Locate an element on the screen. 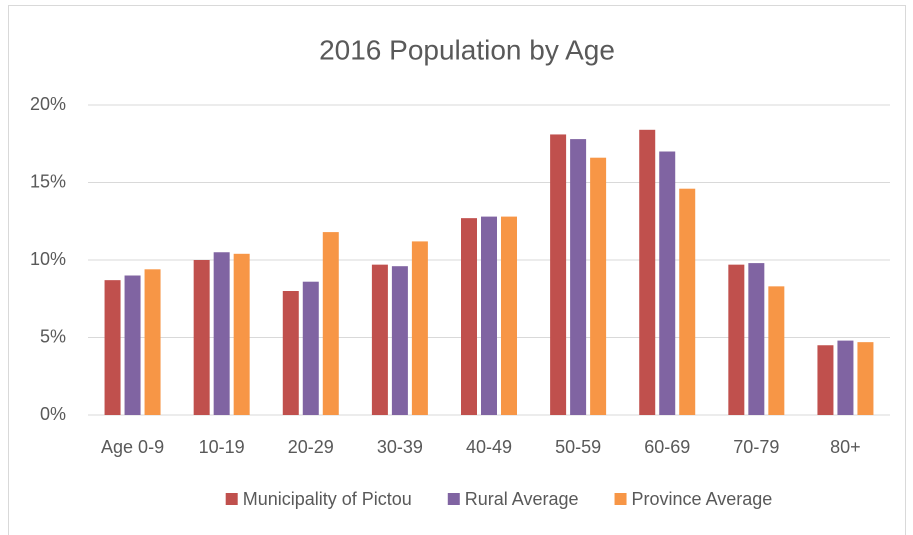  x-tick-label: 70-79 is located at coordinates (756, 447).